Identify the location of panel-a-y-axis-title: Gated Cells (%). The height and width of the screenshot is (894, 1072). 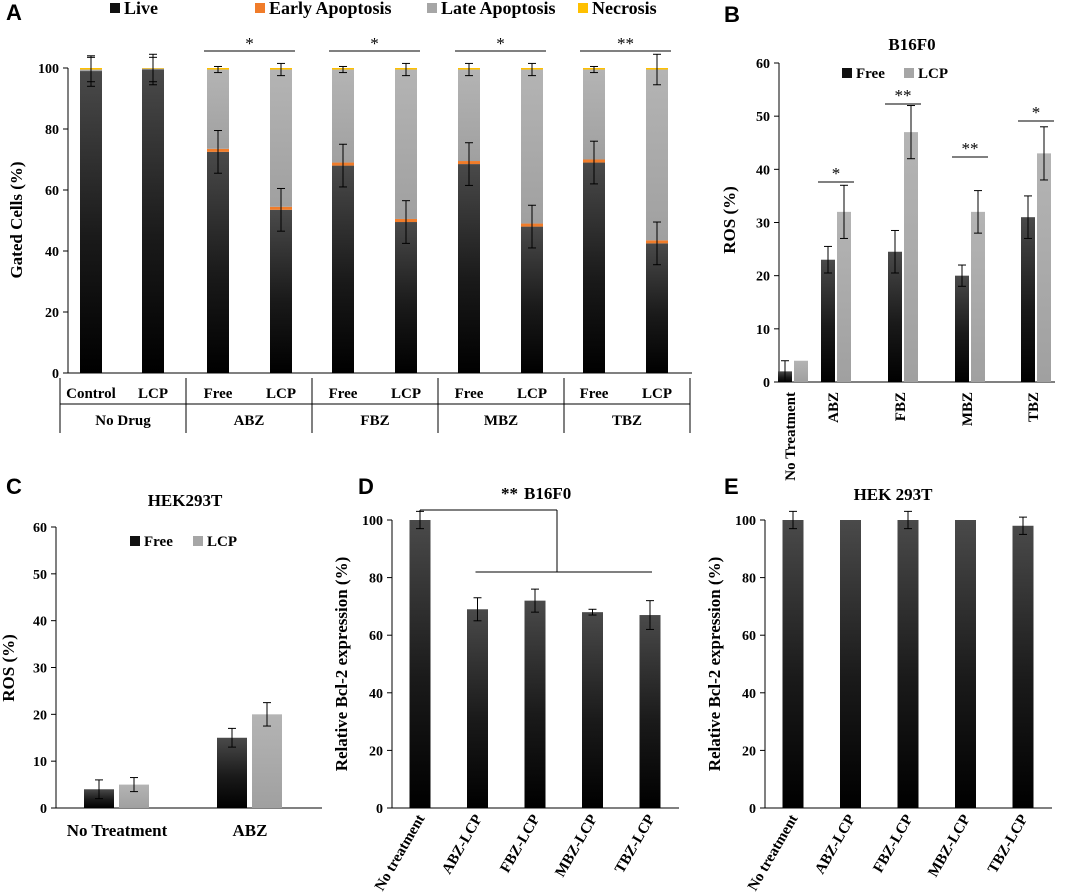
(16, 219).